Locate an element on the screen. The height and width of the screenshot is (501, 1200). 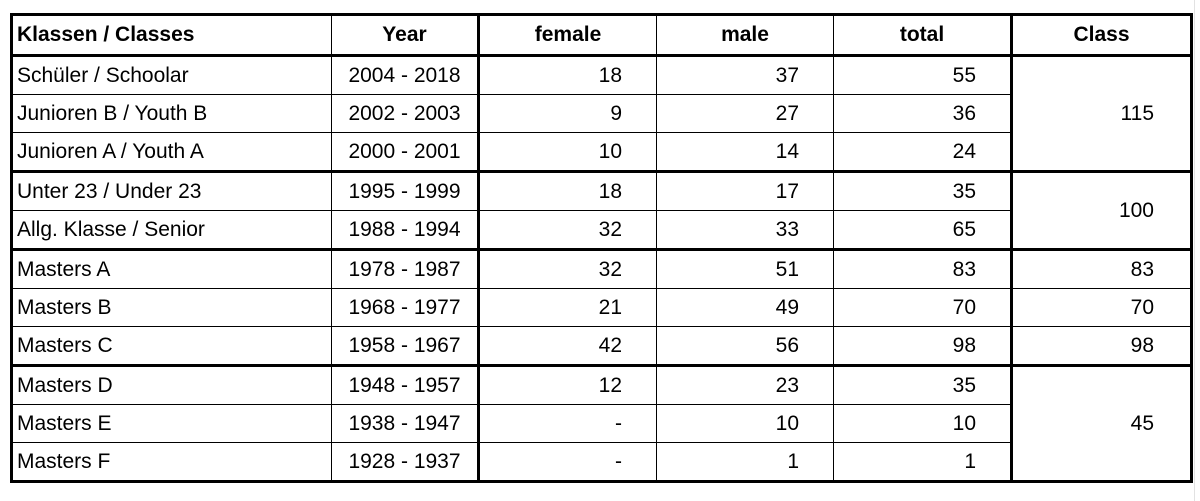
table-cell: Masters D is located at coordinates (171, 384).